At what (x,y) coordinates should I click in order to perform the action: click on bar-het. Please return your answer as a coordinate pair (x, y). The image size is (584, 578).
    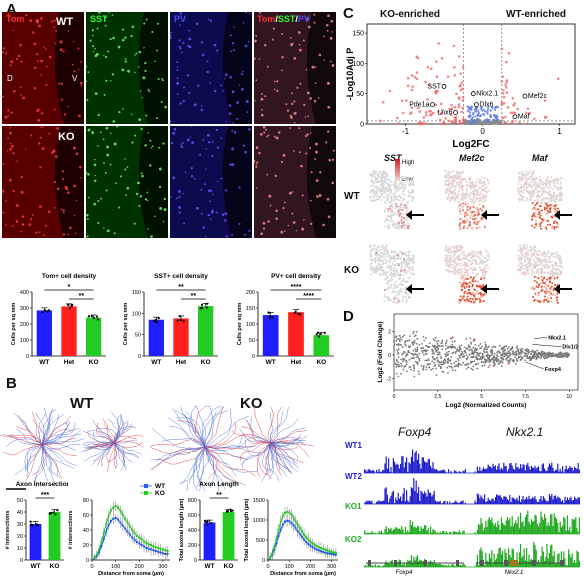
    Looking at the image, I should click on (69, 331).